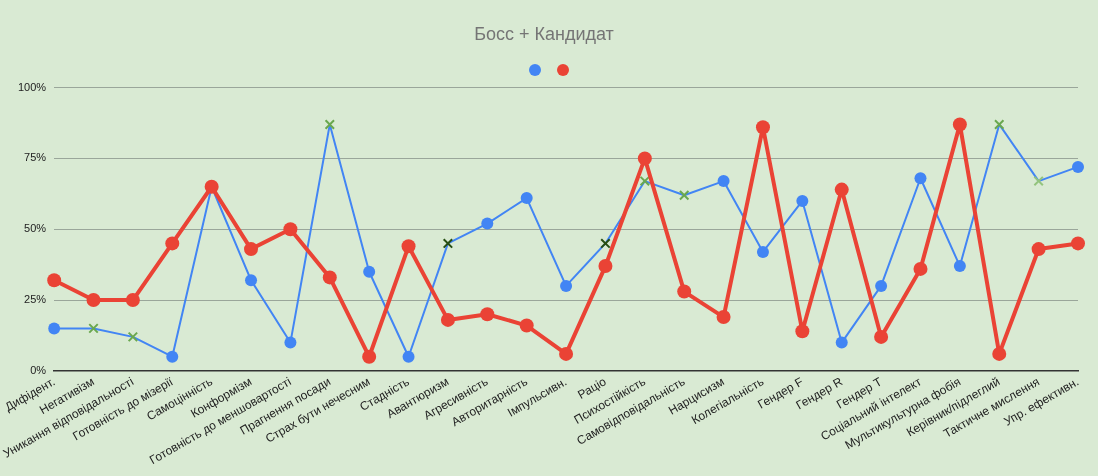 The height and width of the screenshot is (476, 1098). What do you see at coordinates (35, 157) in the screenshot?
I see `y-tick-label: 75%` at bounding box center [35, 157].